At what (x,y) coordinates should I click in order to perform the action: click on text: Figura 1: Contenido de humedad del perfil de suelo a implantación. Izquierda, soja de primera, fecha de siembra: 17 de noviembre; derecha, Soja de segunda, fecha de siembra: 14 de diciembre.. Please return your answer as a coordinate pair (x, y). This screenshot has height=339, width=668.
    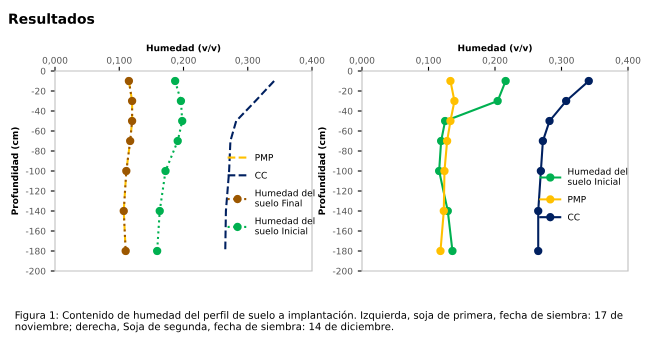
    Looking at the image, I should click on (319, 321).